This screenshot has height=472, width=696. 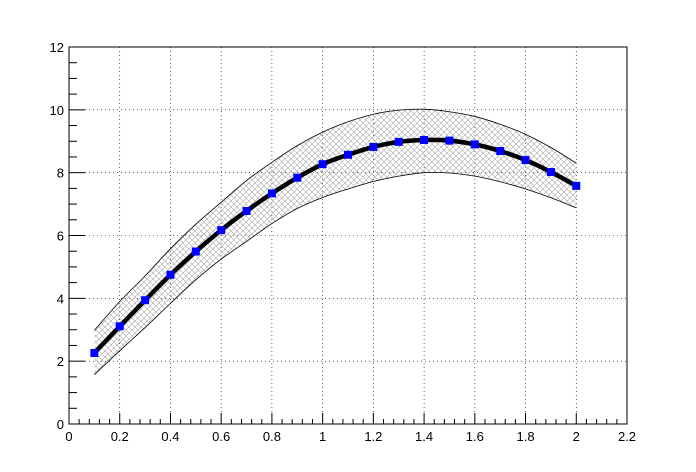 I want to click on x-tick-label: 1.6, so click(x=475, y=436).